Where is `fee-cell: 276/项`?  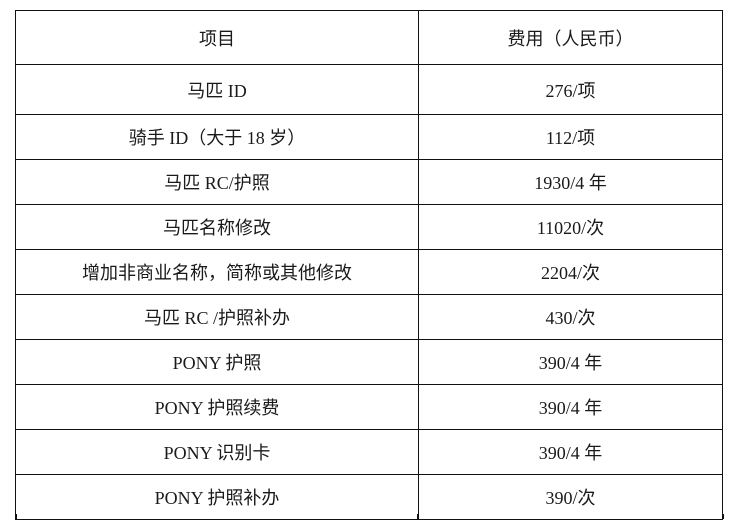
fee-cell: 276/项 is located at coordinates (570, 89).